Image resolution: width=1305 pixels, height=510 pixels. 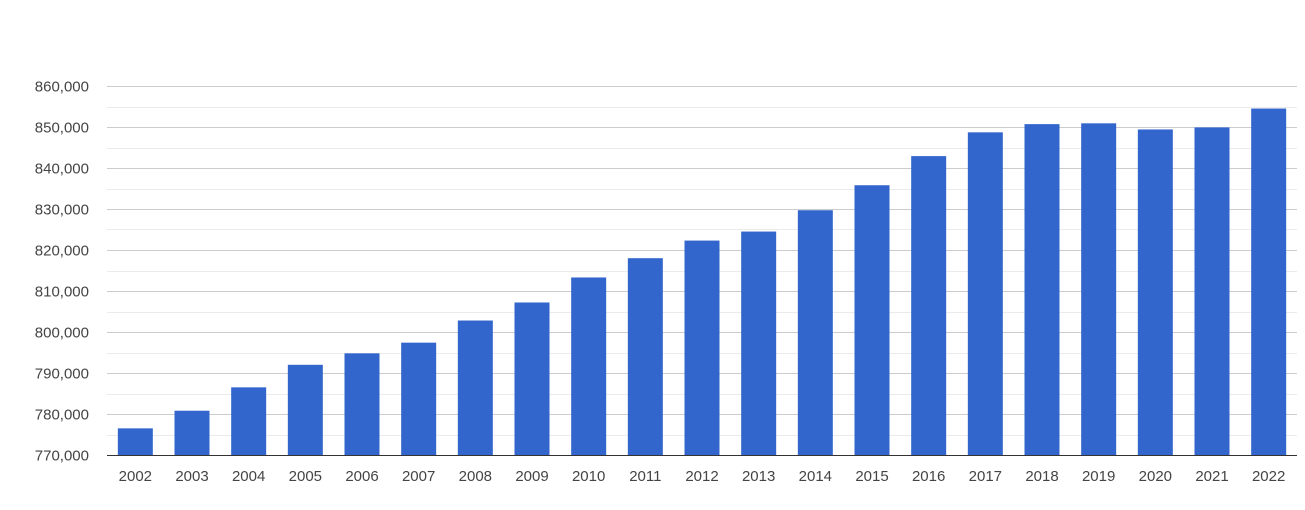 I want to click on x-tick-label: 2018, so click(x=1041, y=476).